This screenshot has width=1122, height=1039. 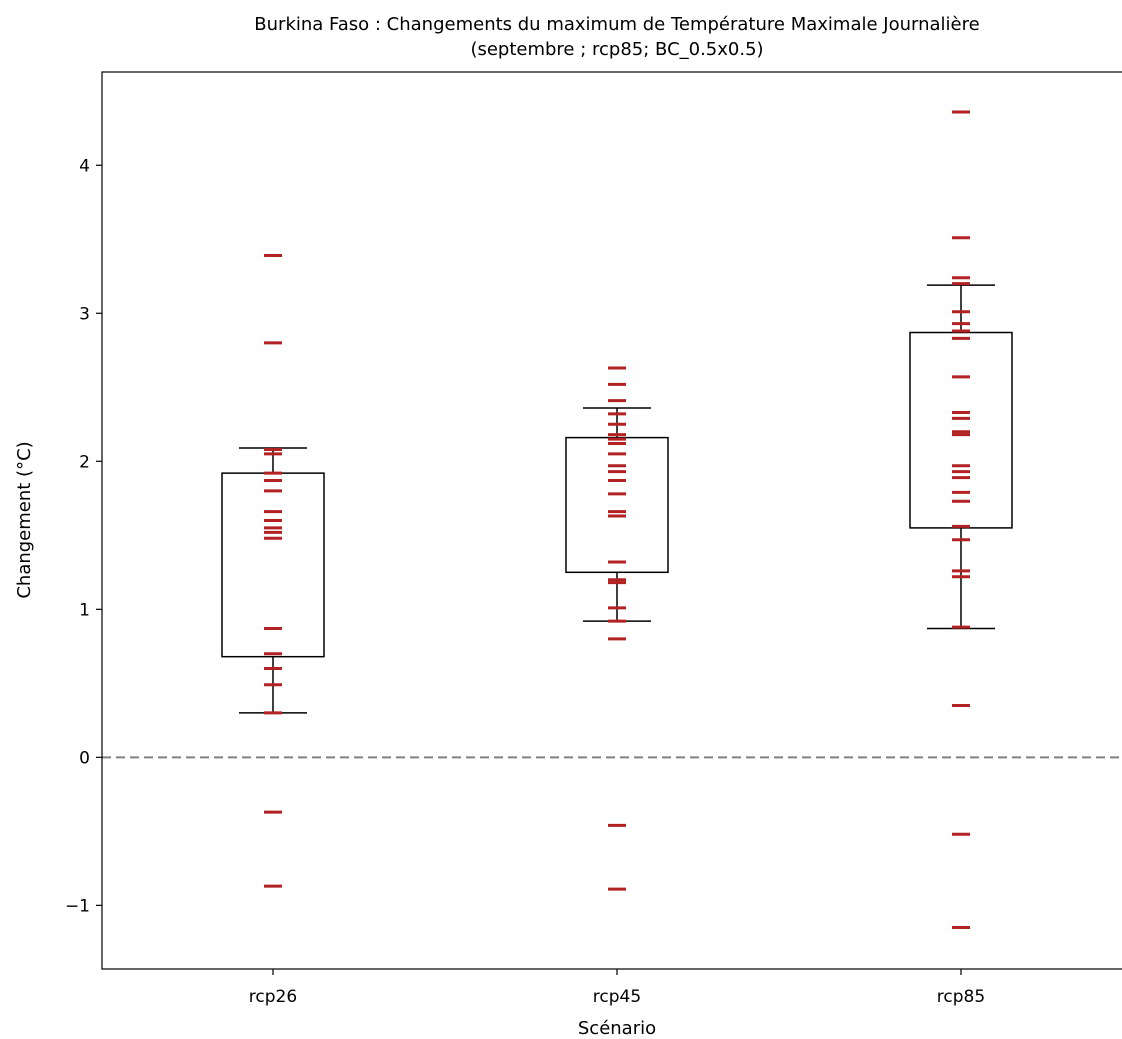 I want to click on y-tick-label: 3, so click(x=84, y=314).